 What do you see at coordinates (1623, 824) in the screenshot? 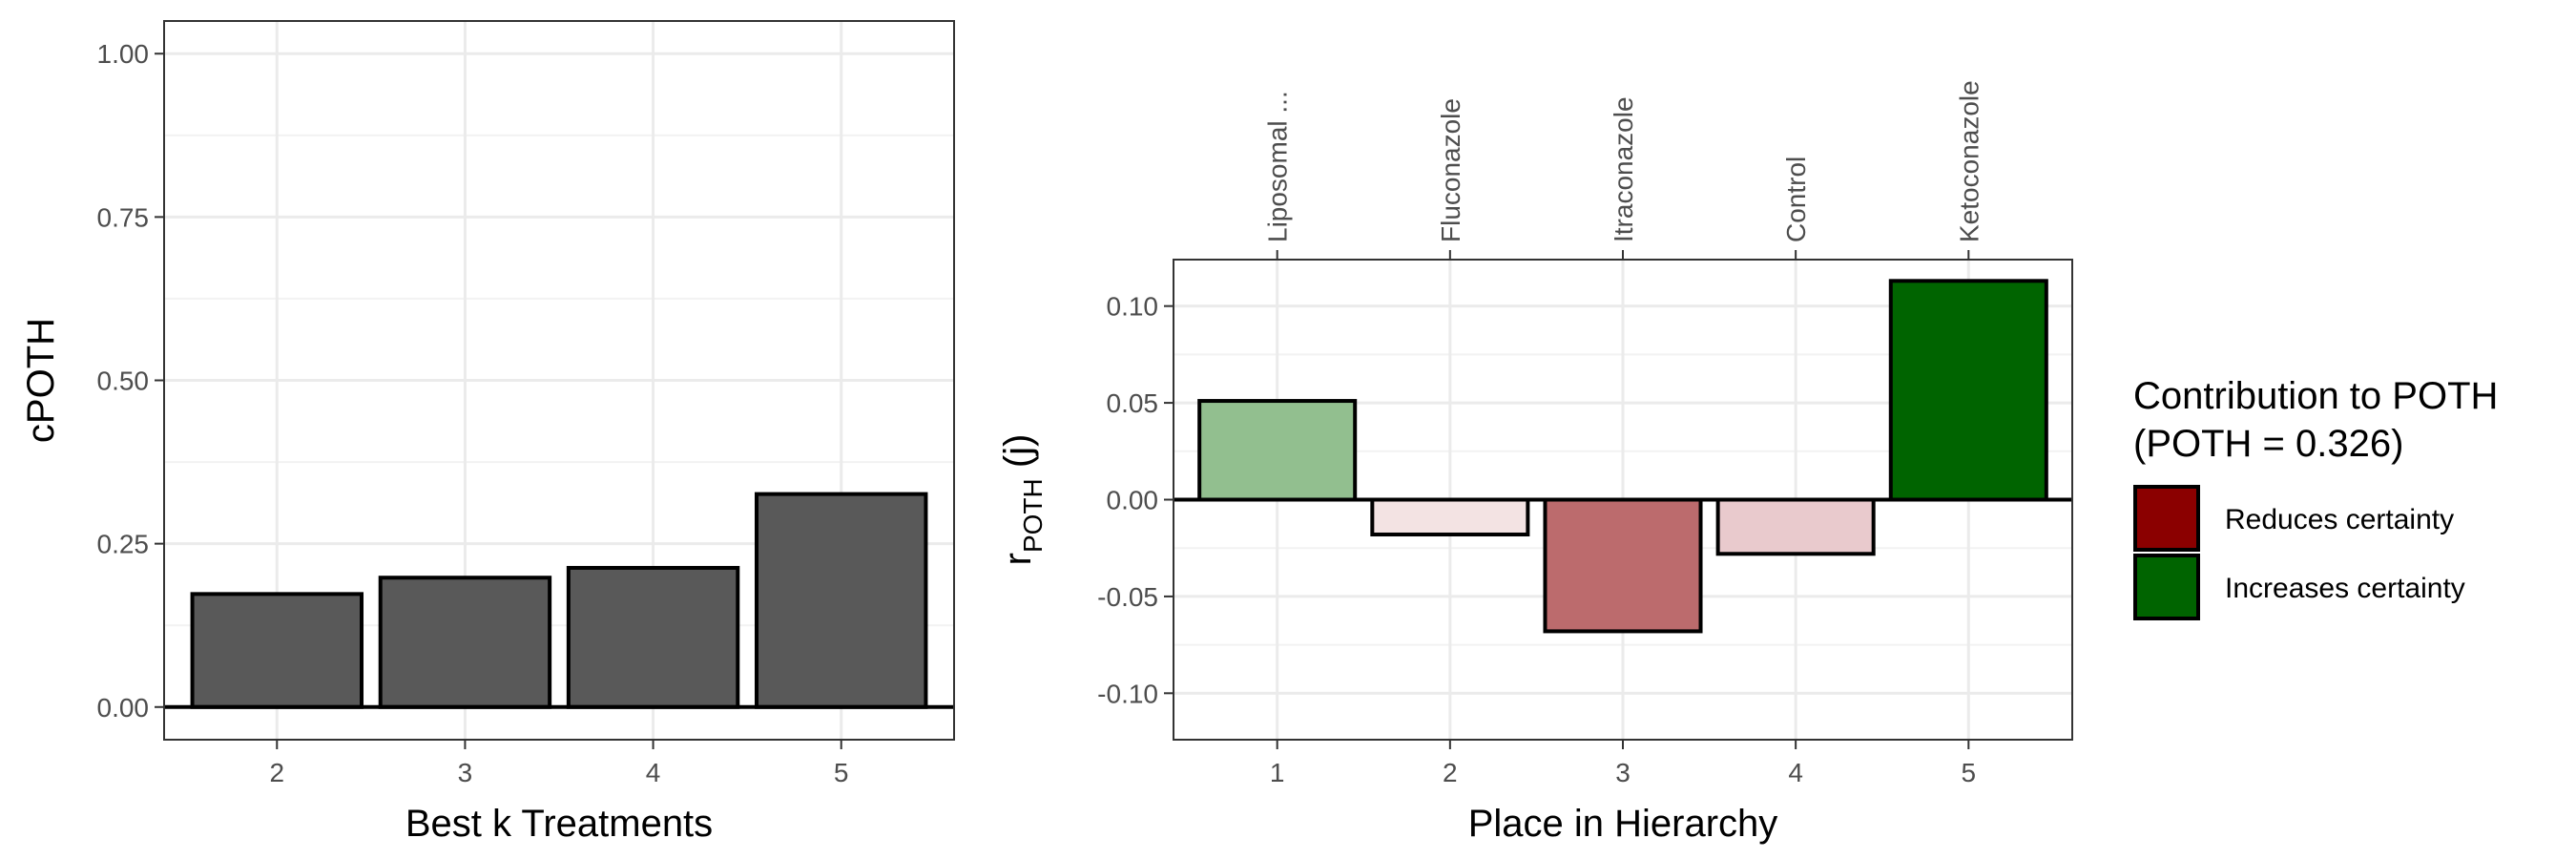
I see `right-x-axis-title: Place in Hierarchy` at bounding box center [1623, 824].